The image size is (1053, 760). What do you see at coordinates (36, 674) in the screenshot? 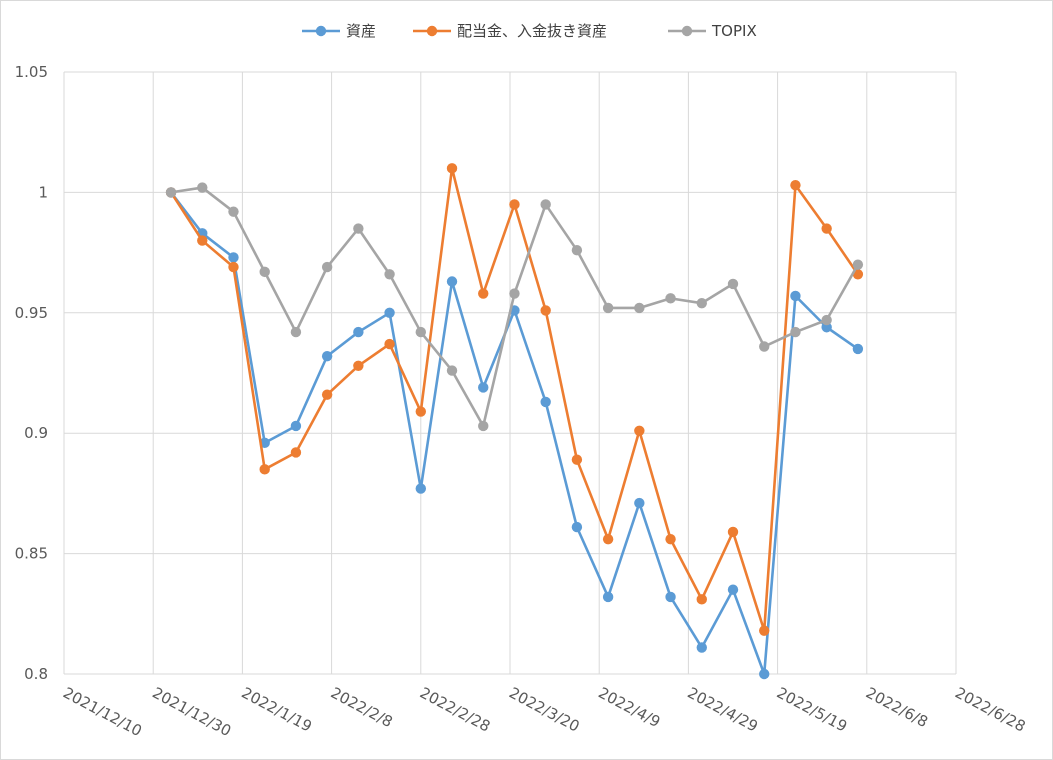
I see `y-tick-label: 0.8` at bounding box center [36, 674].